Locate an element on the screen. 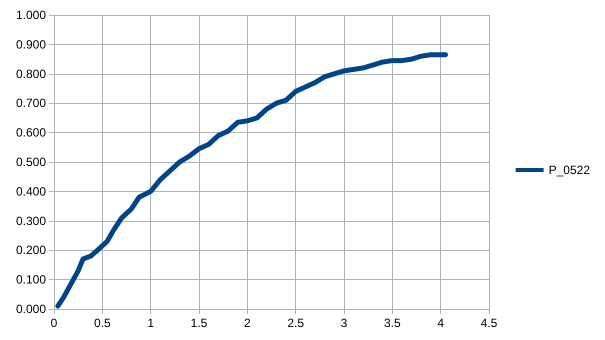 The image size is (605, 340). y-tick-label: 0.400 is located at coordinates (31, 191).